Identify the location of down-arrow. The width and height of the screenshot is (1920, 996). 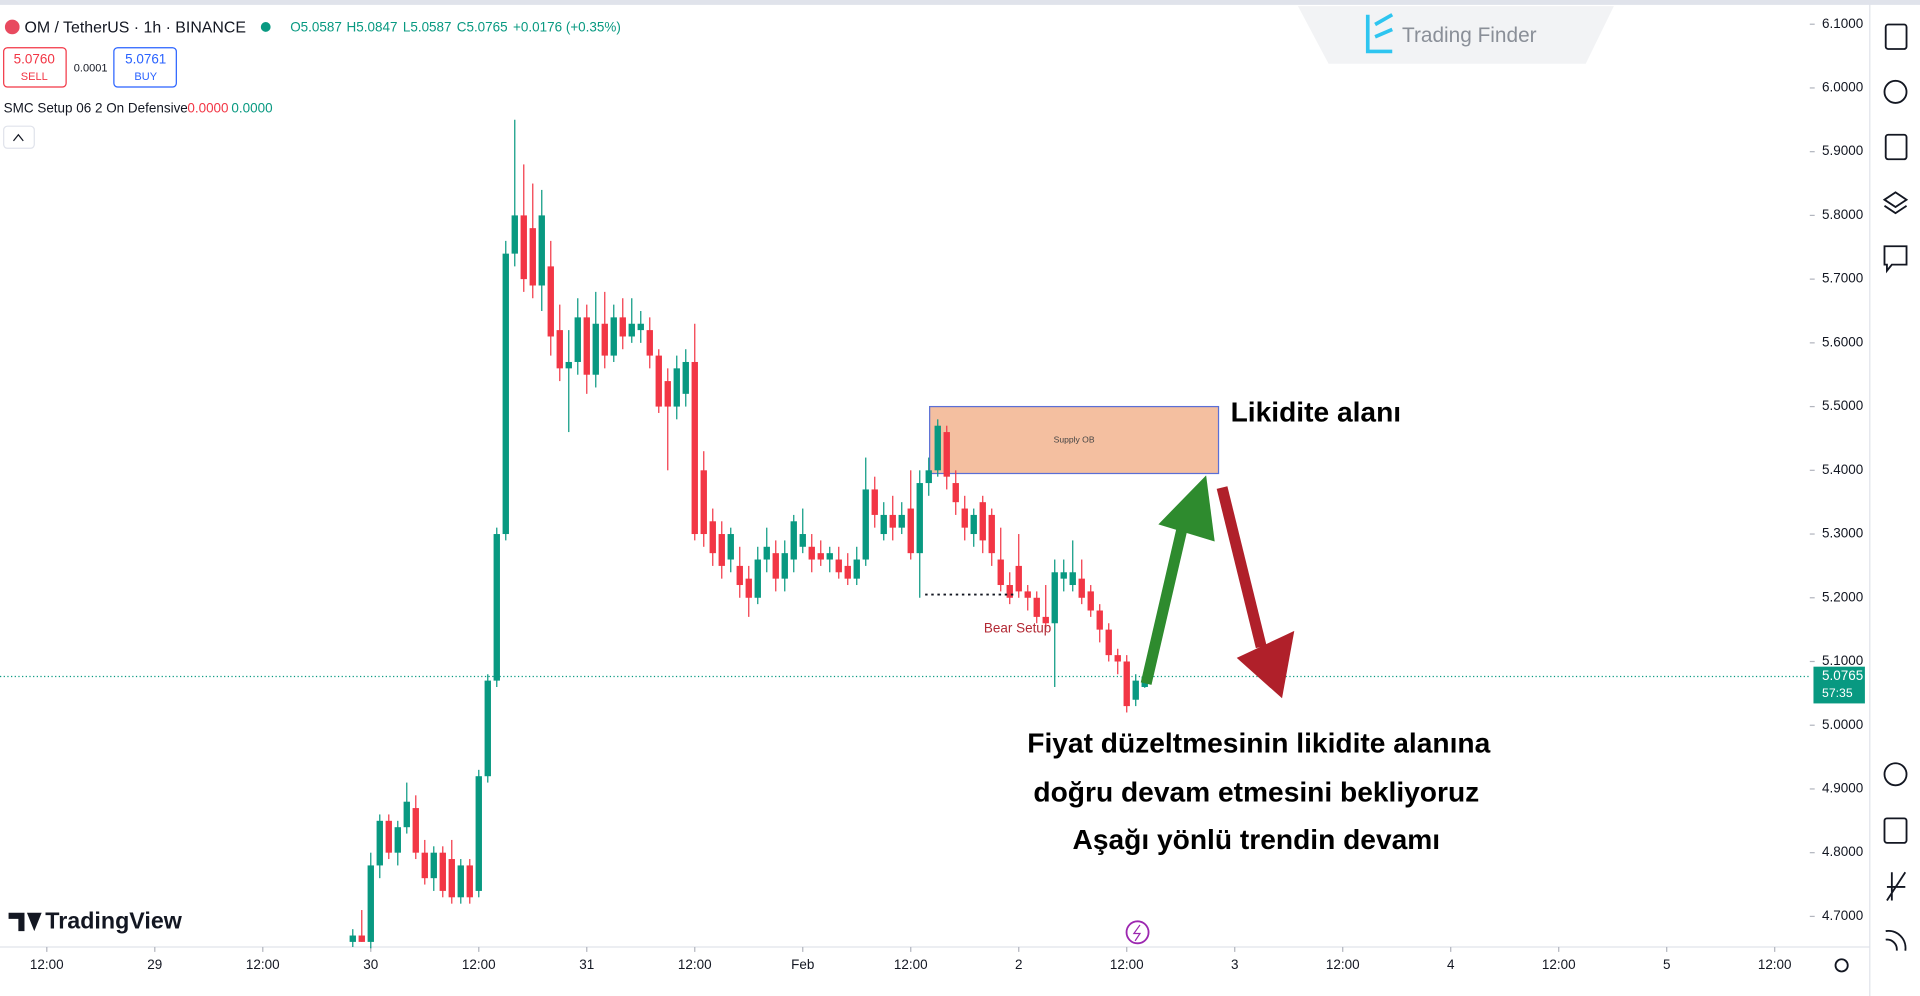
(1241, 567).